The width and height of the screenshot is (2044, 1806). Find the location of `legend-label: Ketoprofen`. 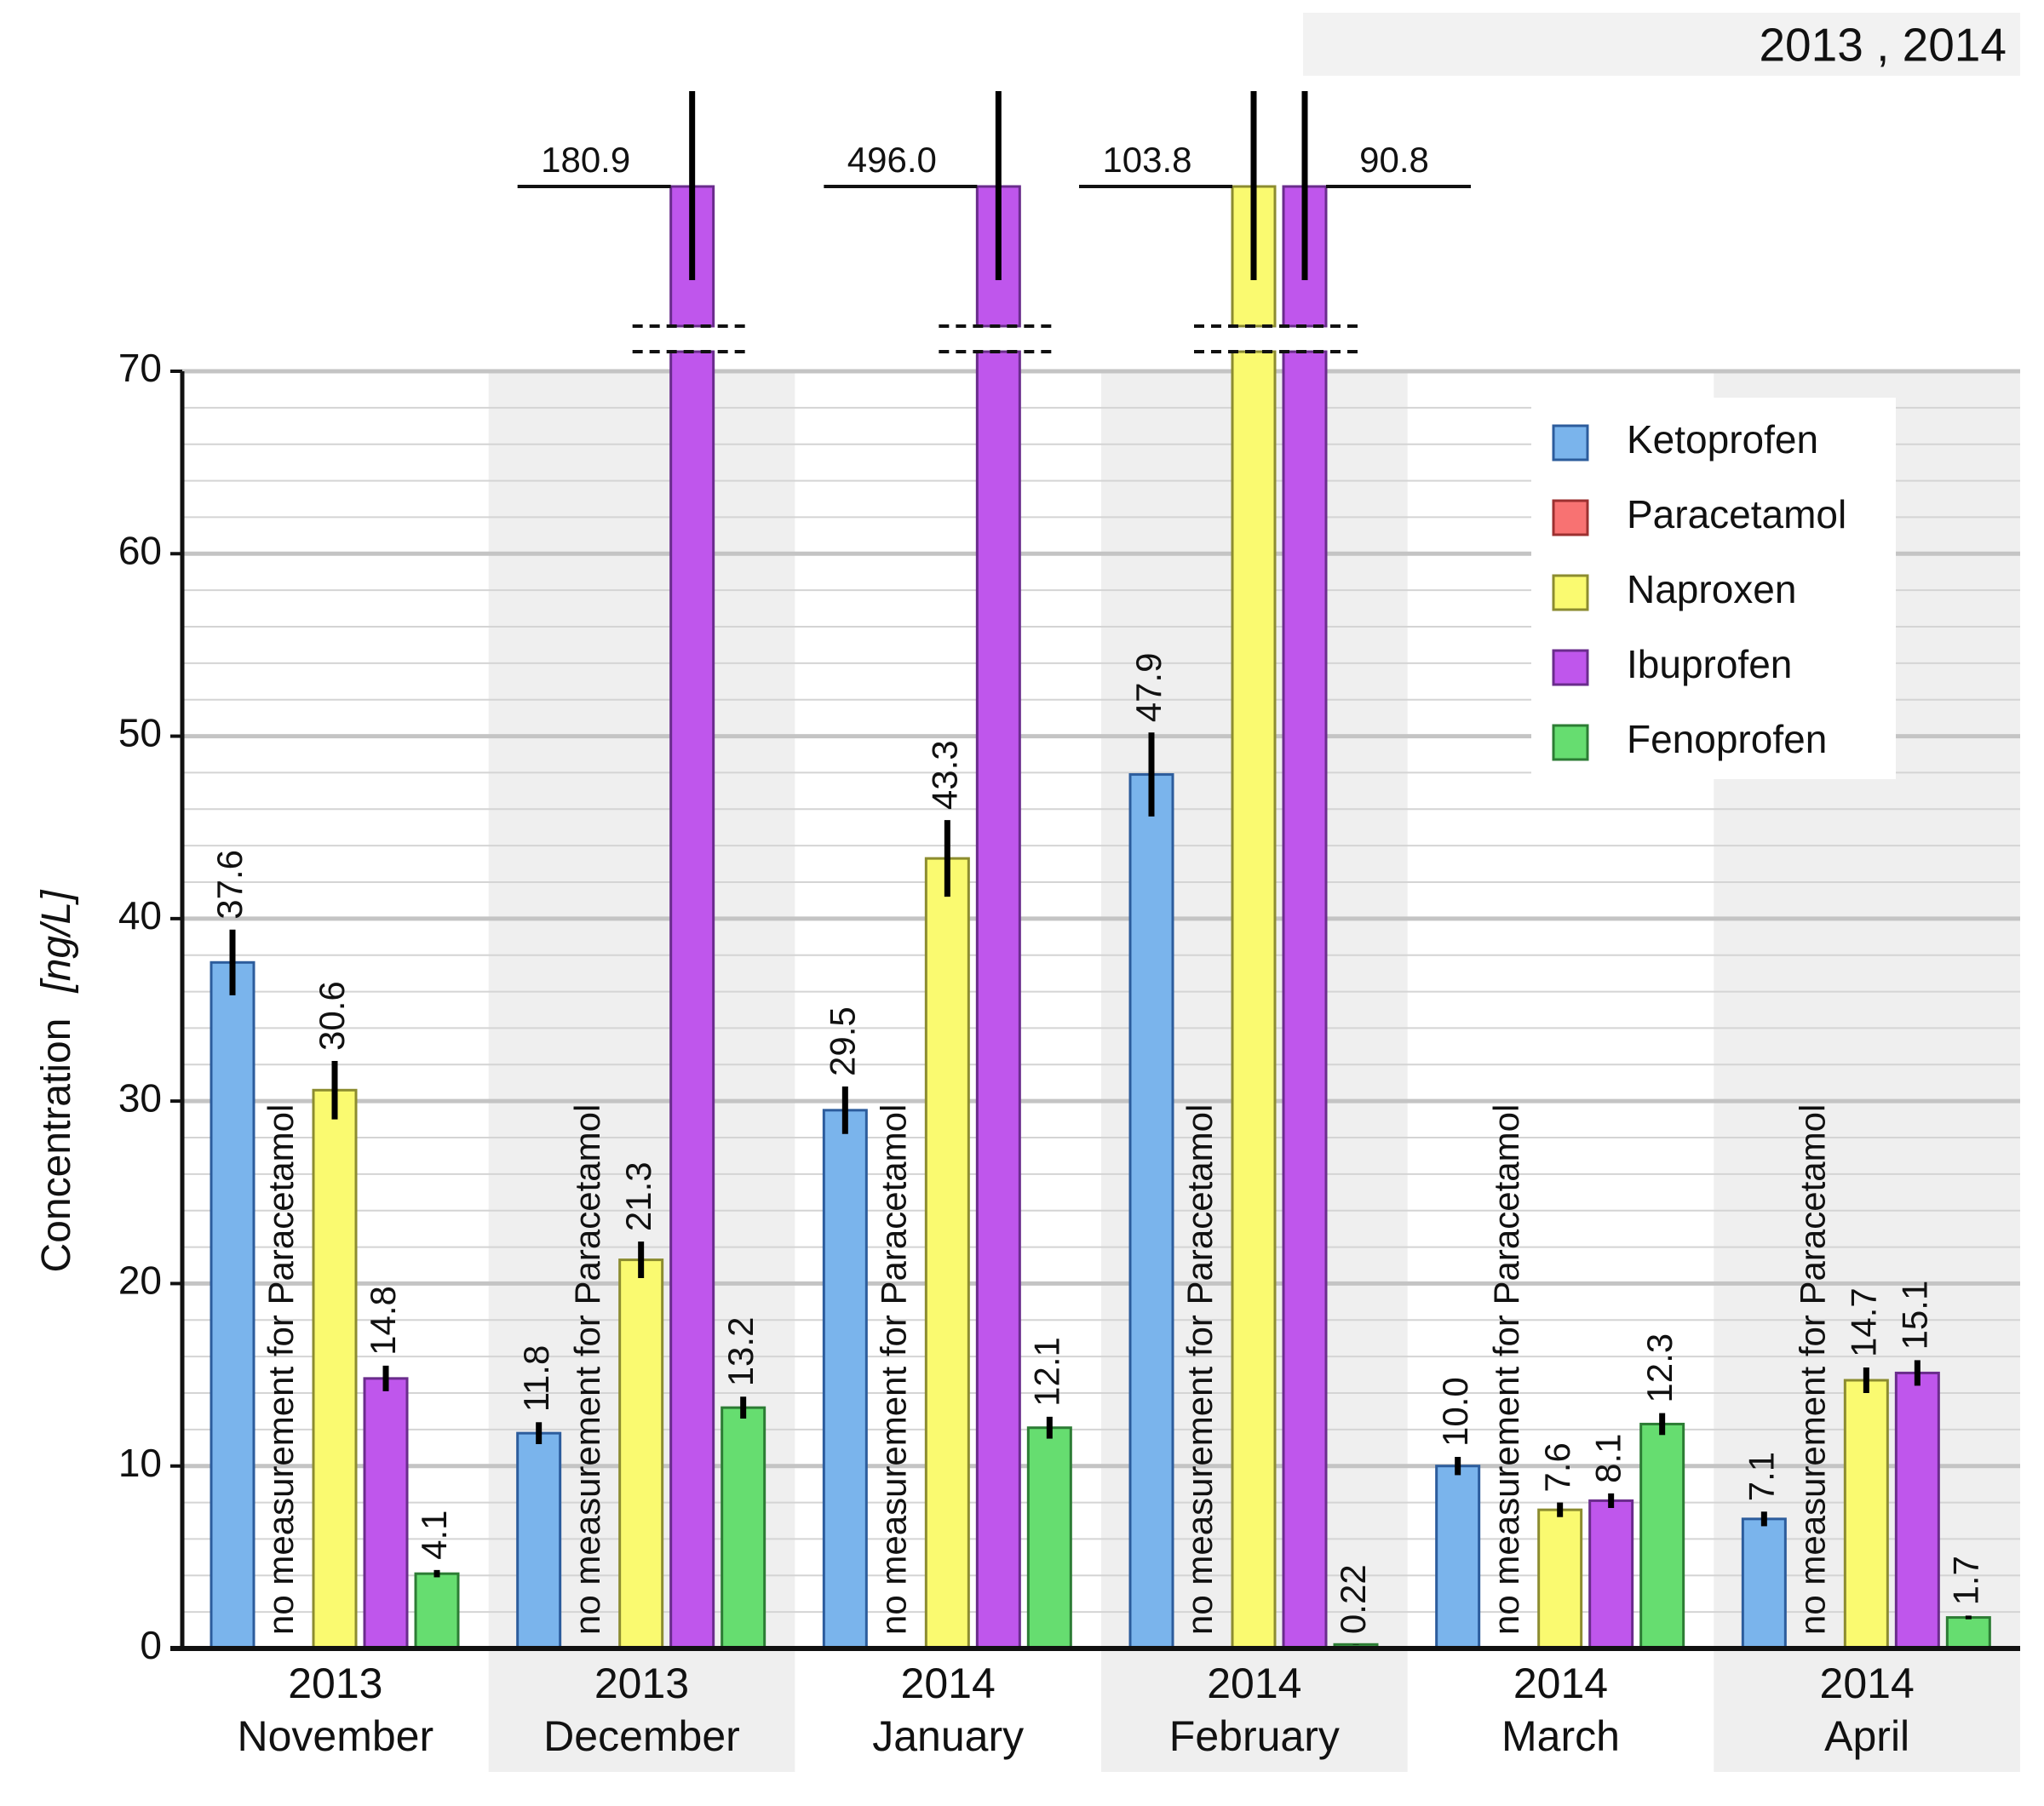

legend-label: Ketoprofen is located at coordinates (1722, 439).